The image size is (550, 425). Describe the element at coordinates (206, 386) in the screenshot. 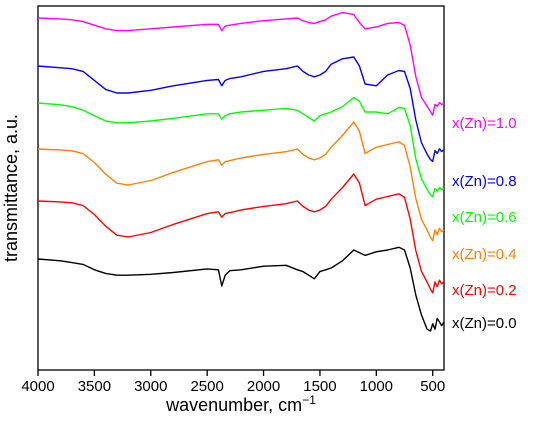

I see `x-tick-label-3: 2500` at that location.